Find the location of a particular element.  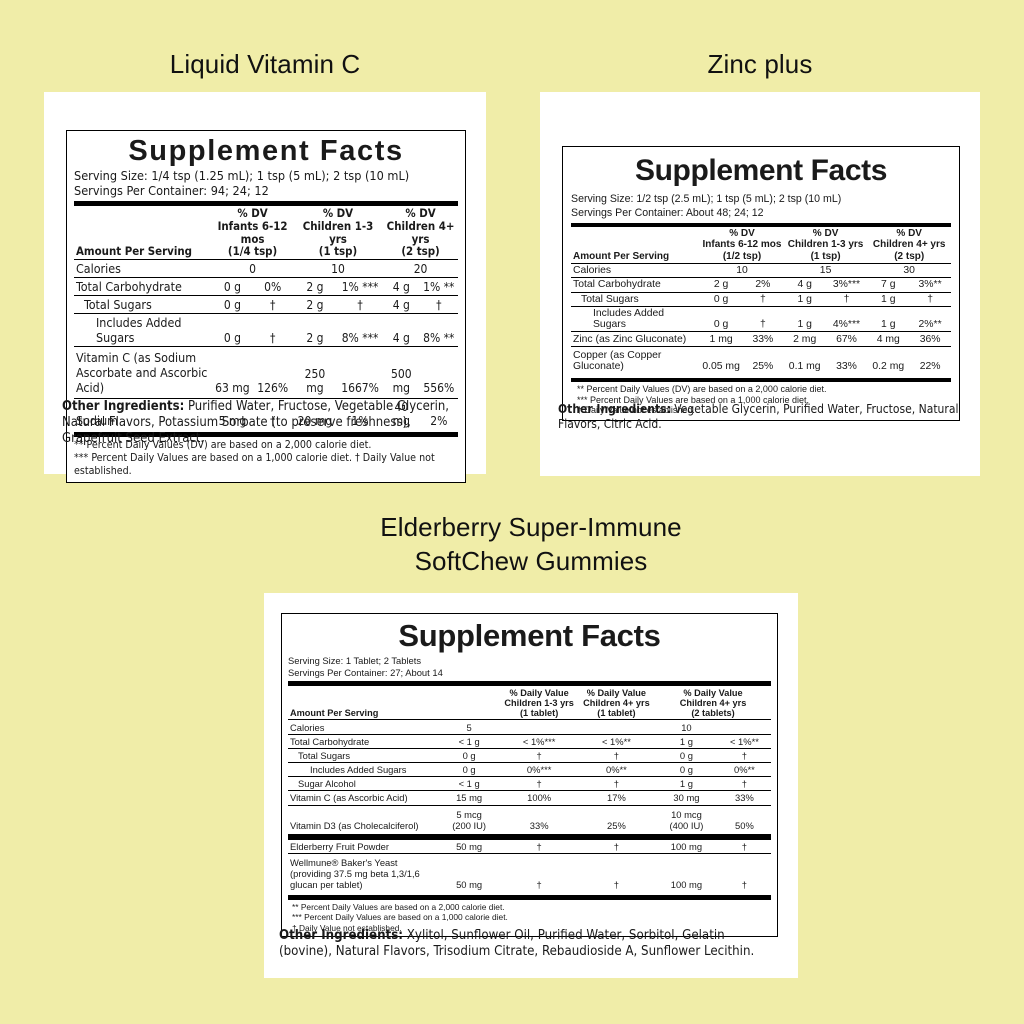

table-row: Total Sugars 0 g † † 0 g † is located at coordinates (529, 755).